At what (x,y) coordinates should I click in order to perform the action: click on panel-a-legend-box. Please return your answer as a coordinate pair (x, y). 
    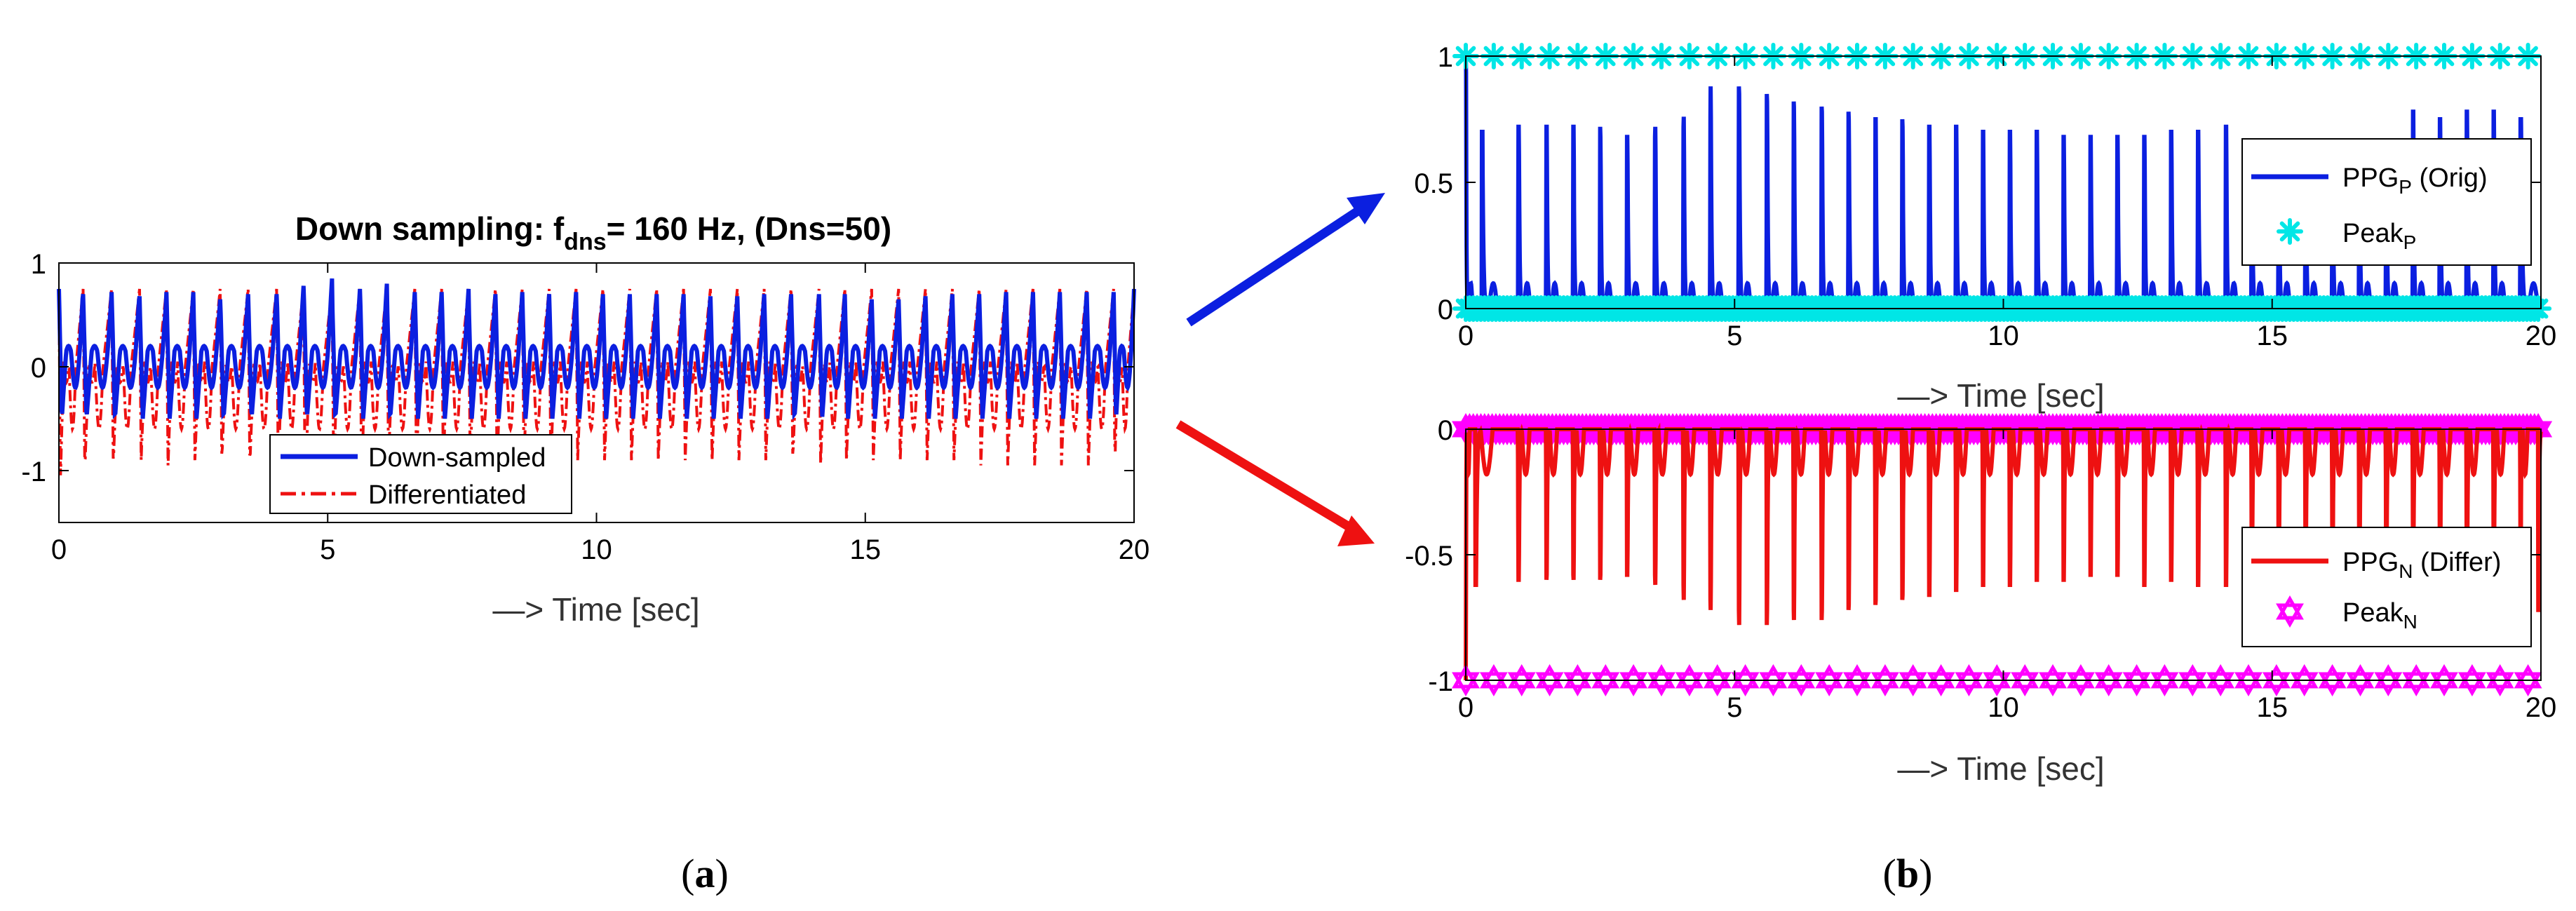
    Looking at the image, I should click on (420, 474).